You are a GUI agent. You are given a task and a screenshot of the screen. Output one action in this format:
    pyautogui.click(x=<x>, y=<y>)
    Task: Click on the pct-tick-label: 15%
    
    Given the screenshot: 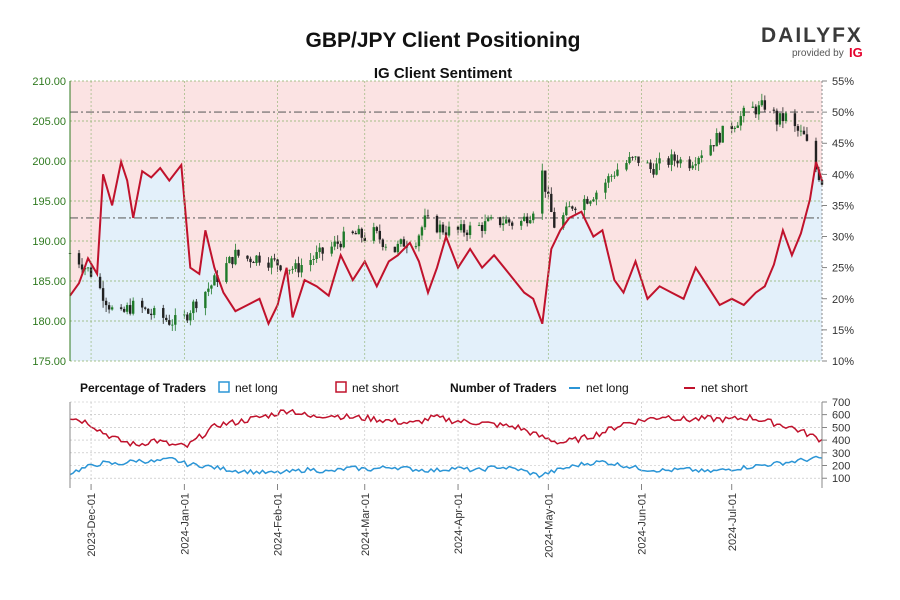 What is the action you would take?
    pyautogui.click(x=843, y=331)
    